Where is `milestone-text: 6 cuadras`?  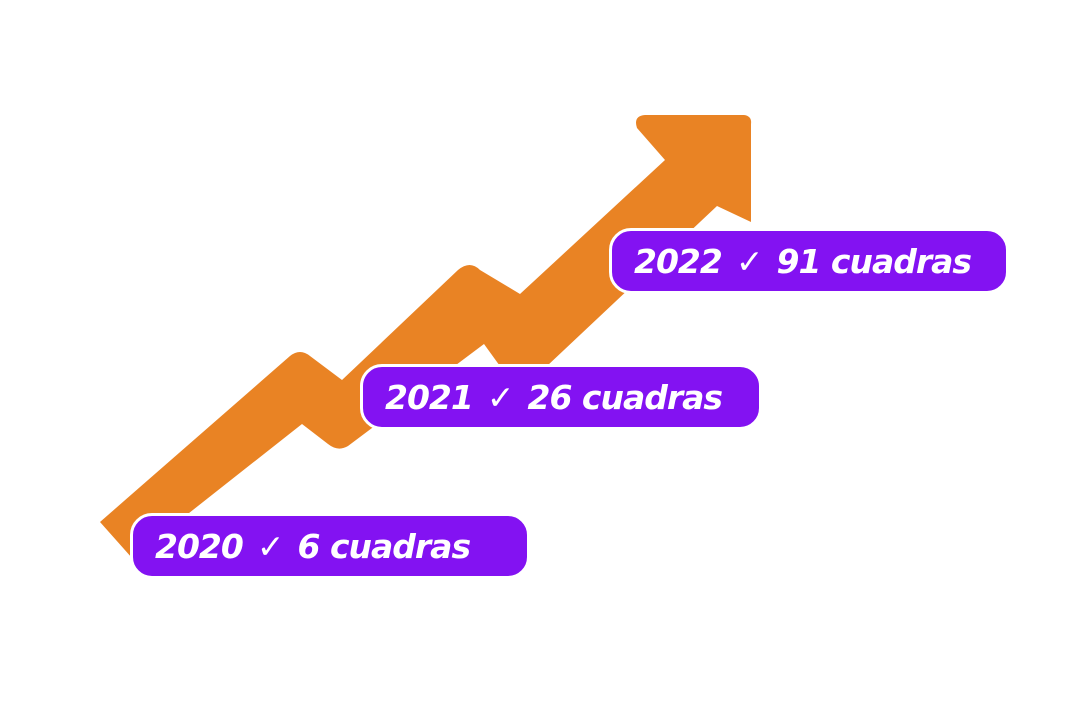
milestone-text: 6 cuadras is located at coordinates (384, 546).